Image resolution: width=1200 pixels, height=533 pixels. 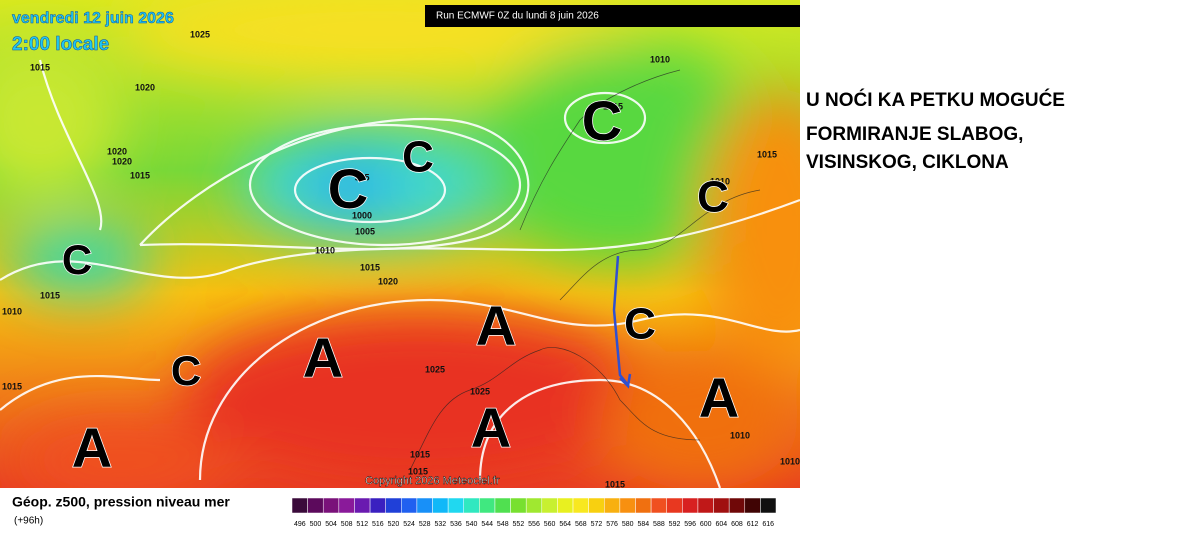 What do you see at coordinates (706, 524) in the screenshot?
I see `legend-level: 600` at bounding box center [706, 524].